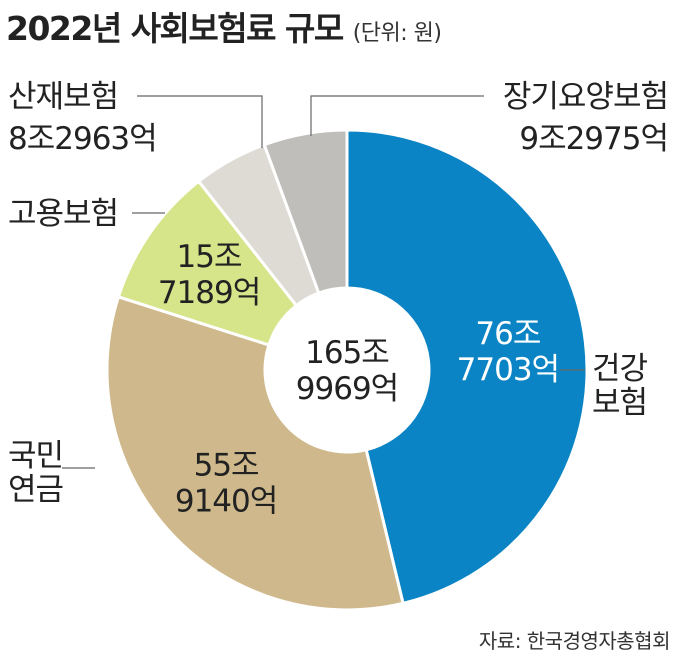 This screenshot has height=662, width=680. I want to click on source-note: 자료: 한국경영자총협회, so click(574, 641).